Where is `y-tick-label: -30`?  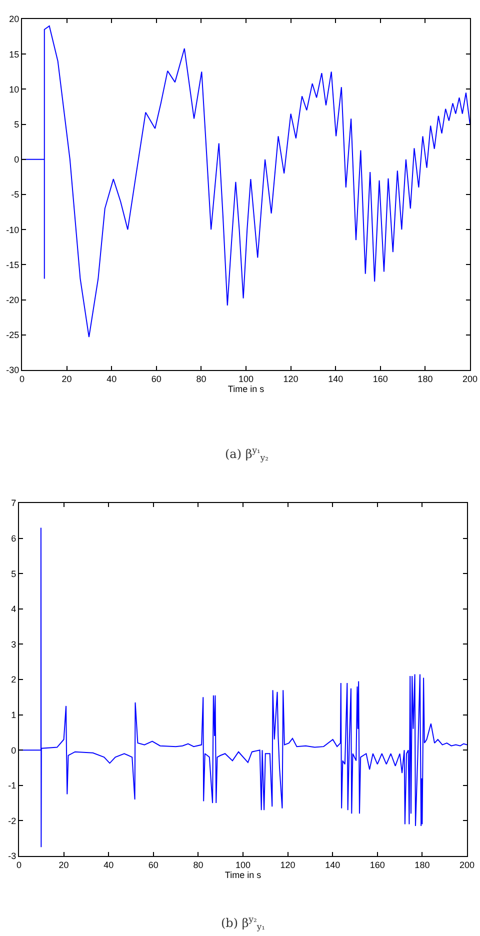 y-tick-label: -30 is located at coordinates (13, 370).